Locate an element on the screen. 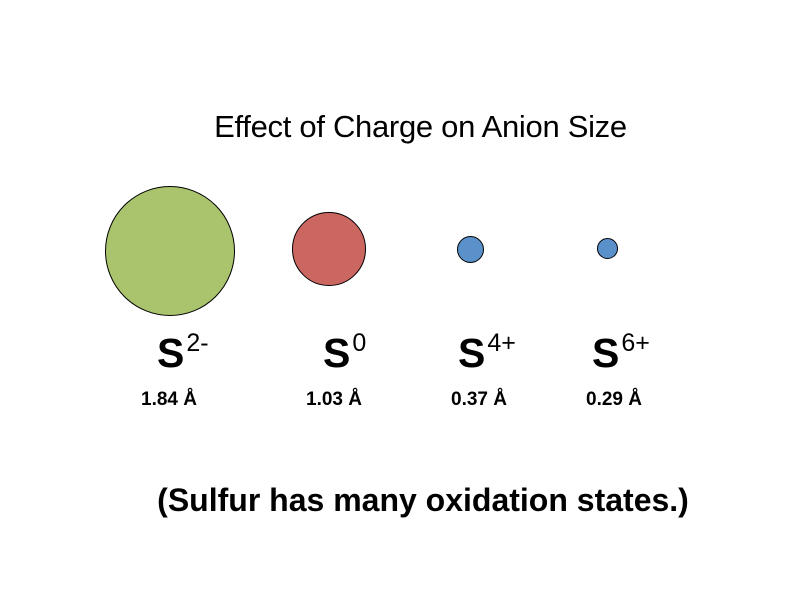 The image size is (797, 598). ion-symbol-s6-plus: S6+ is located at coordinates (621, 353).